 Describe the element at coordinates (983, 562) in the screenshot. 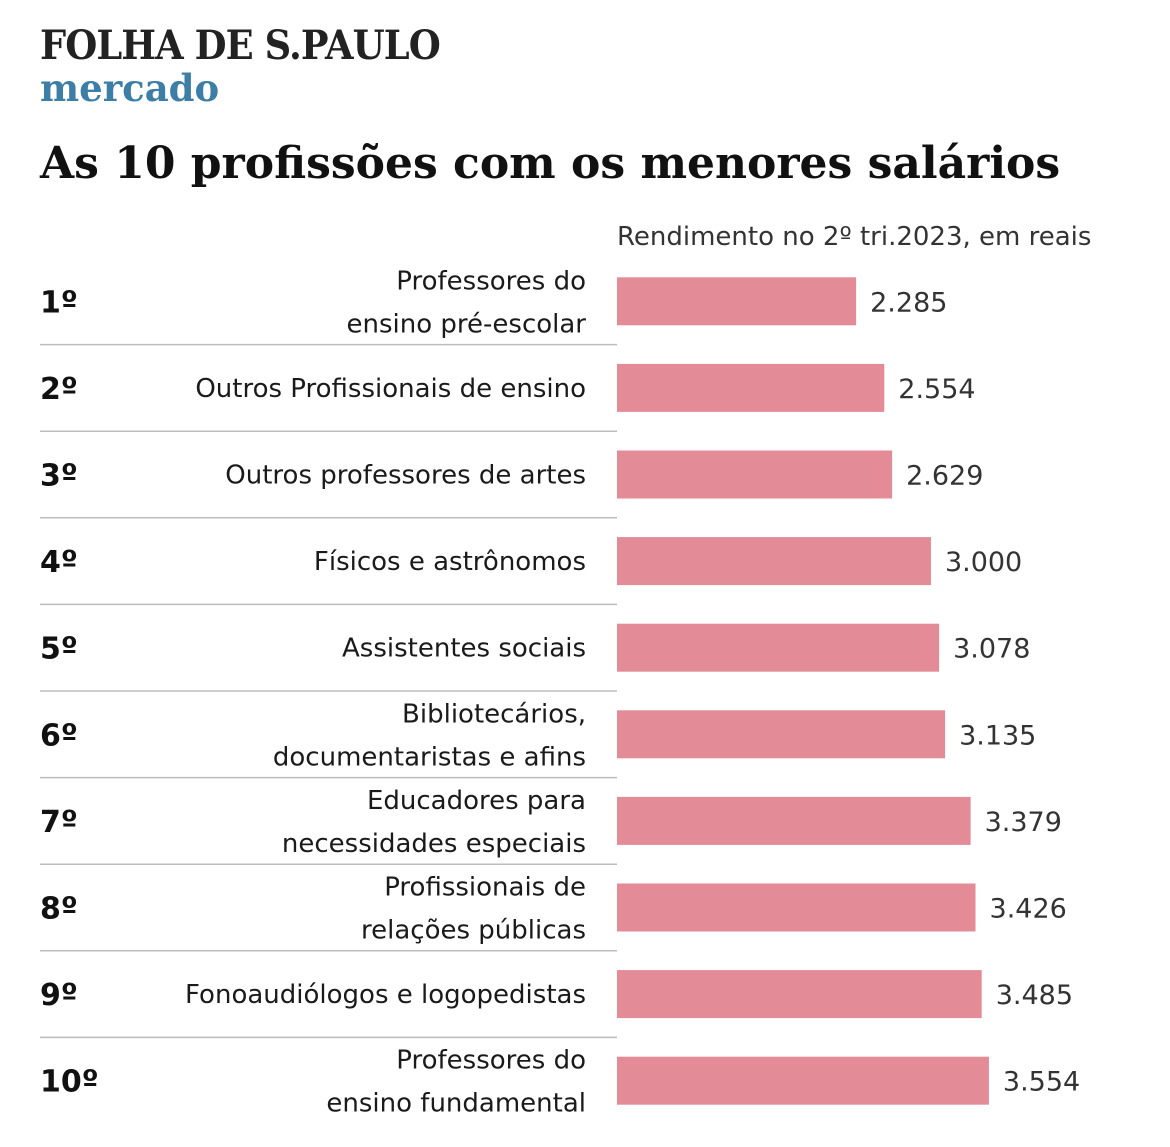

I see `value-label-4: 3.000` at that location.